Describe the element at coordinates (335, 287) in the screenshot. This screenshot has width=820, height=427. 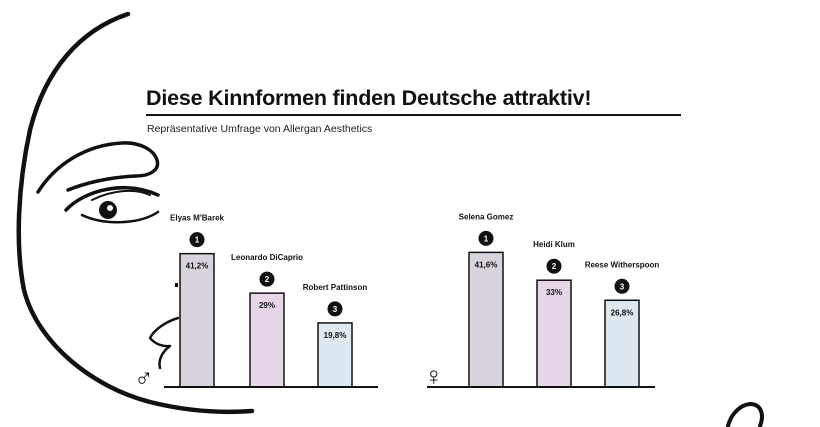
I see `celebrity-name-label: Robert Pattinson` at that location.